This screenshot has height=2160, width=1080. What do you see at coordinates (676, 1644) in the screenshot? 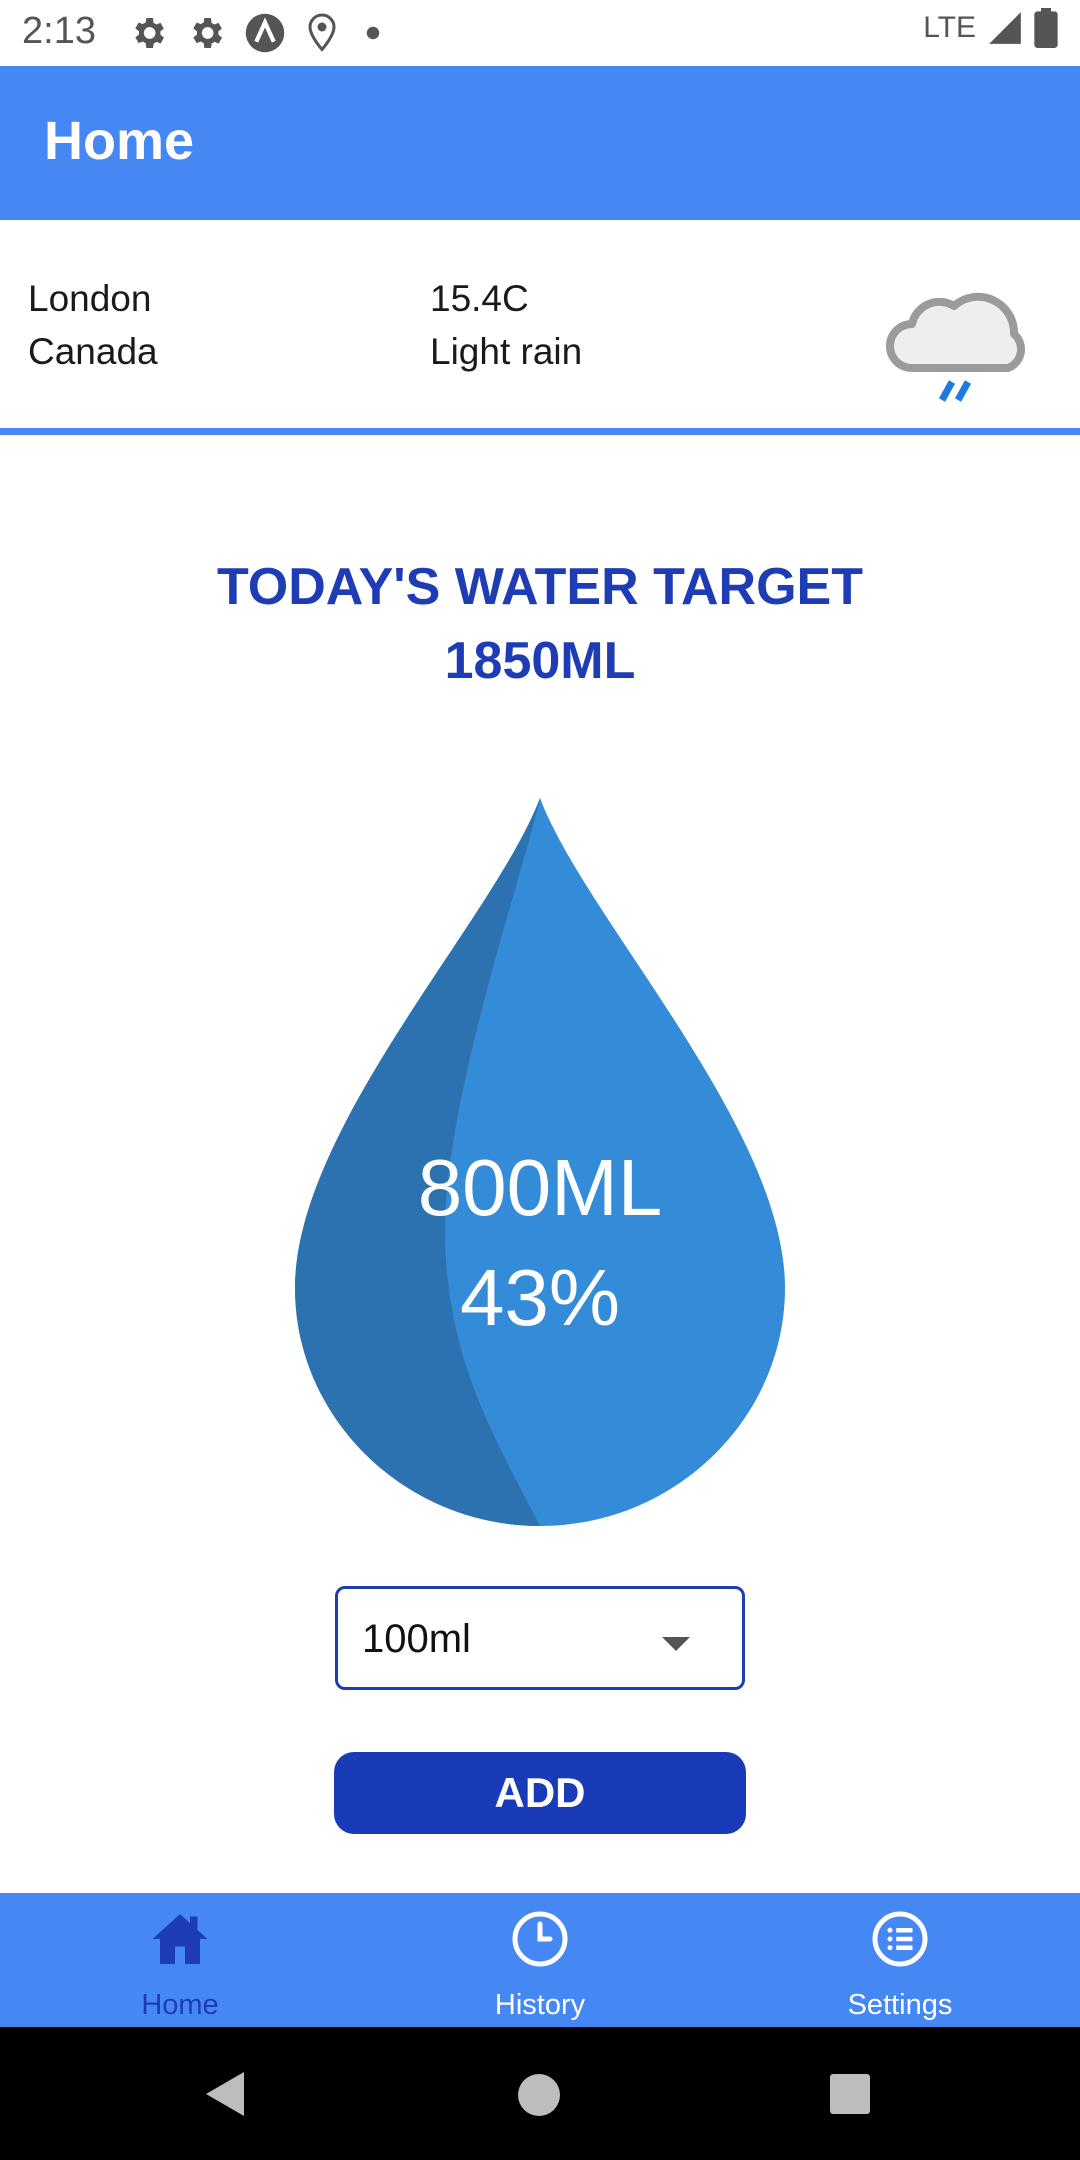
I see `chevron-down-icon` at bounding box center [676, 1644].